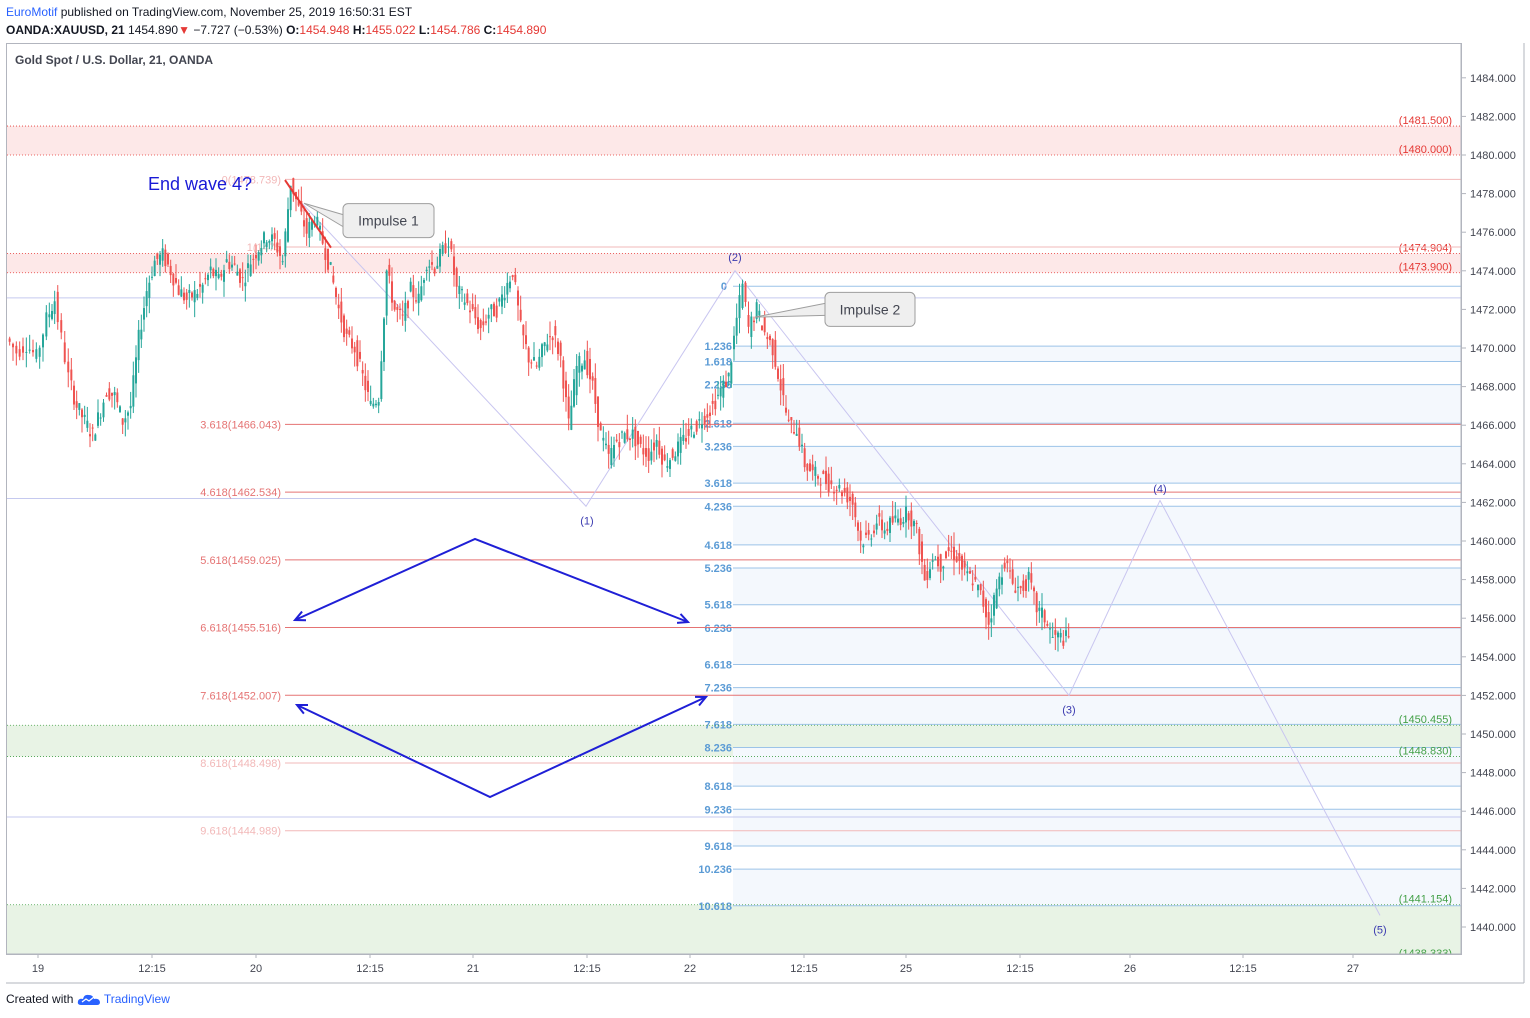 This screenshot has width=1530, height=1018. What do you see at coordinates (1493, 272) in the screenshot?
I see `y-tick-label: 1474.000` at bounding box center [1493, 272].